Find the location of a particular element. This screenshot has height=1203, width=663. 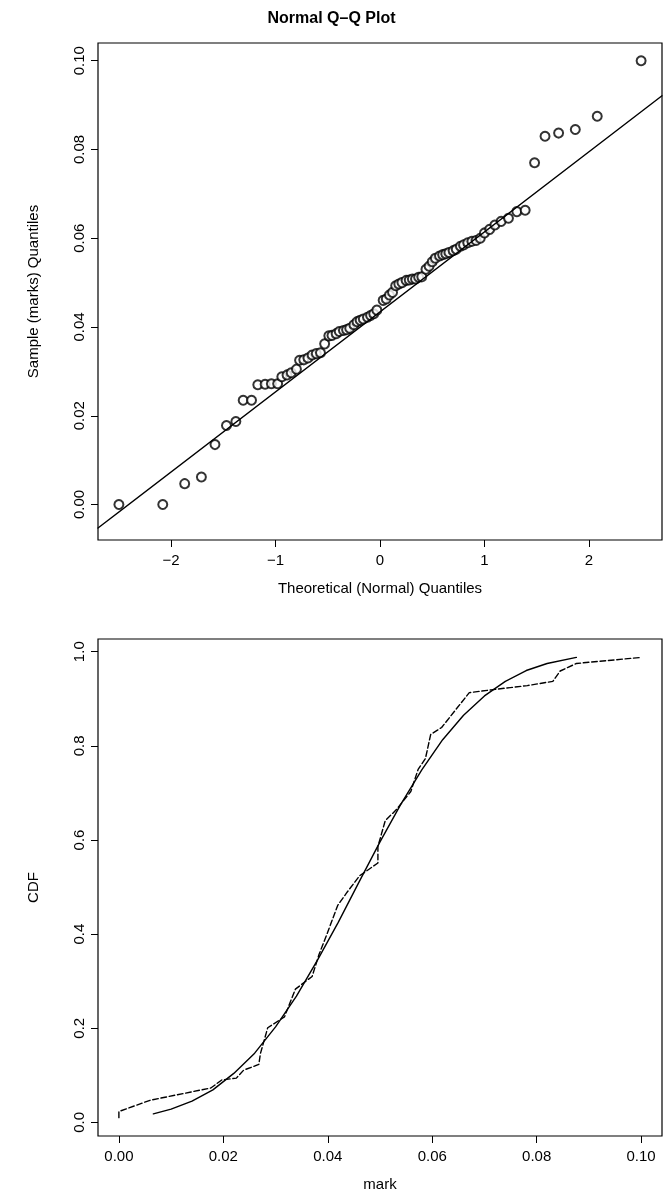

y-tick-label: 0.0 is located at coordinates (78, 1122).